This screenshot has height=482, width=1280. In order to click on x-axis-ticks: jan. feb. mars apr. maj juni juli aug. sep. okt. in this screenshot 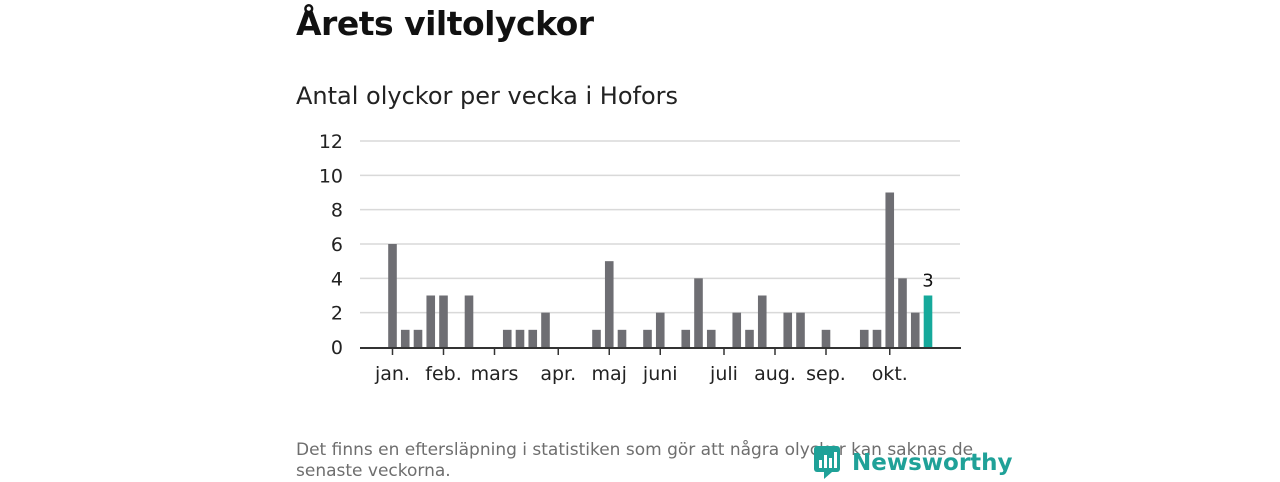, I will do `click(641, 366)`.